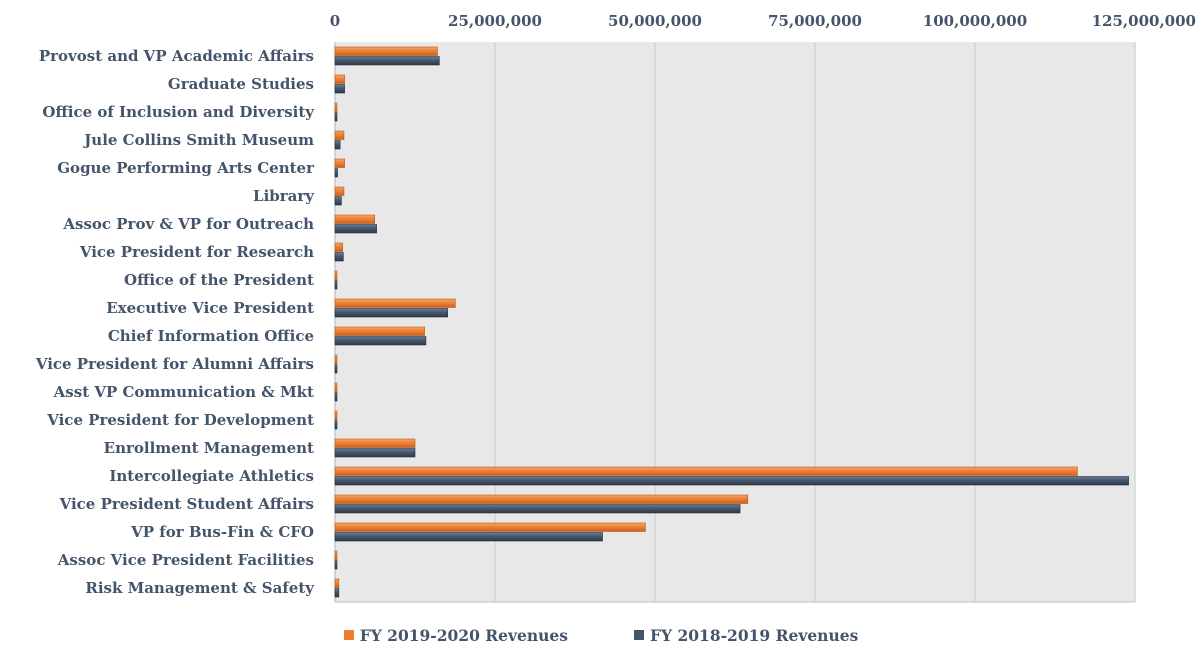 Image resolution: width=1202 pixels, height=648 pixels. Describe the element at coordinates (463, 635) in the screenshot. I see `legend-label: FY 2019-2020 Revenues` at that location.